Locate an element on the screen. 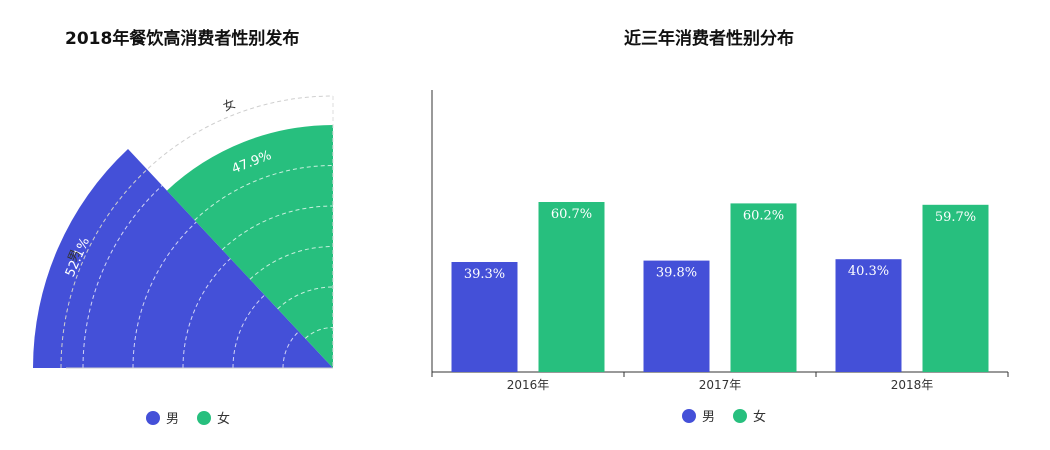 This screenshot has width=1050, height=450. bar-value-label: 59.7% is located at coordinates (955, 217).